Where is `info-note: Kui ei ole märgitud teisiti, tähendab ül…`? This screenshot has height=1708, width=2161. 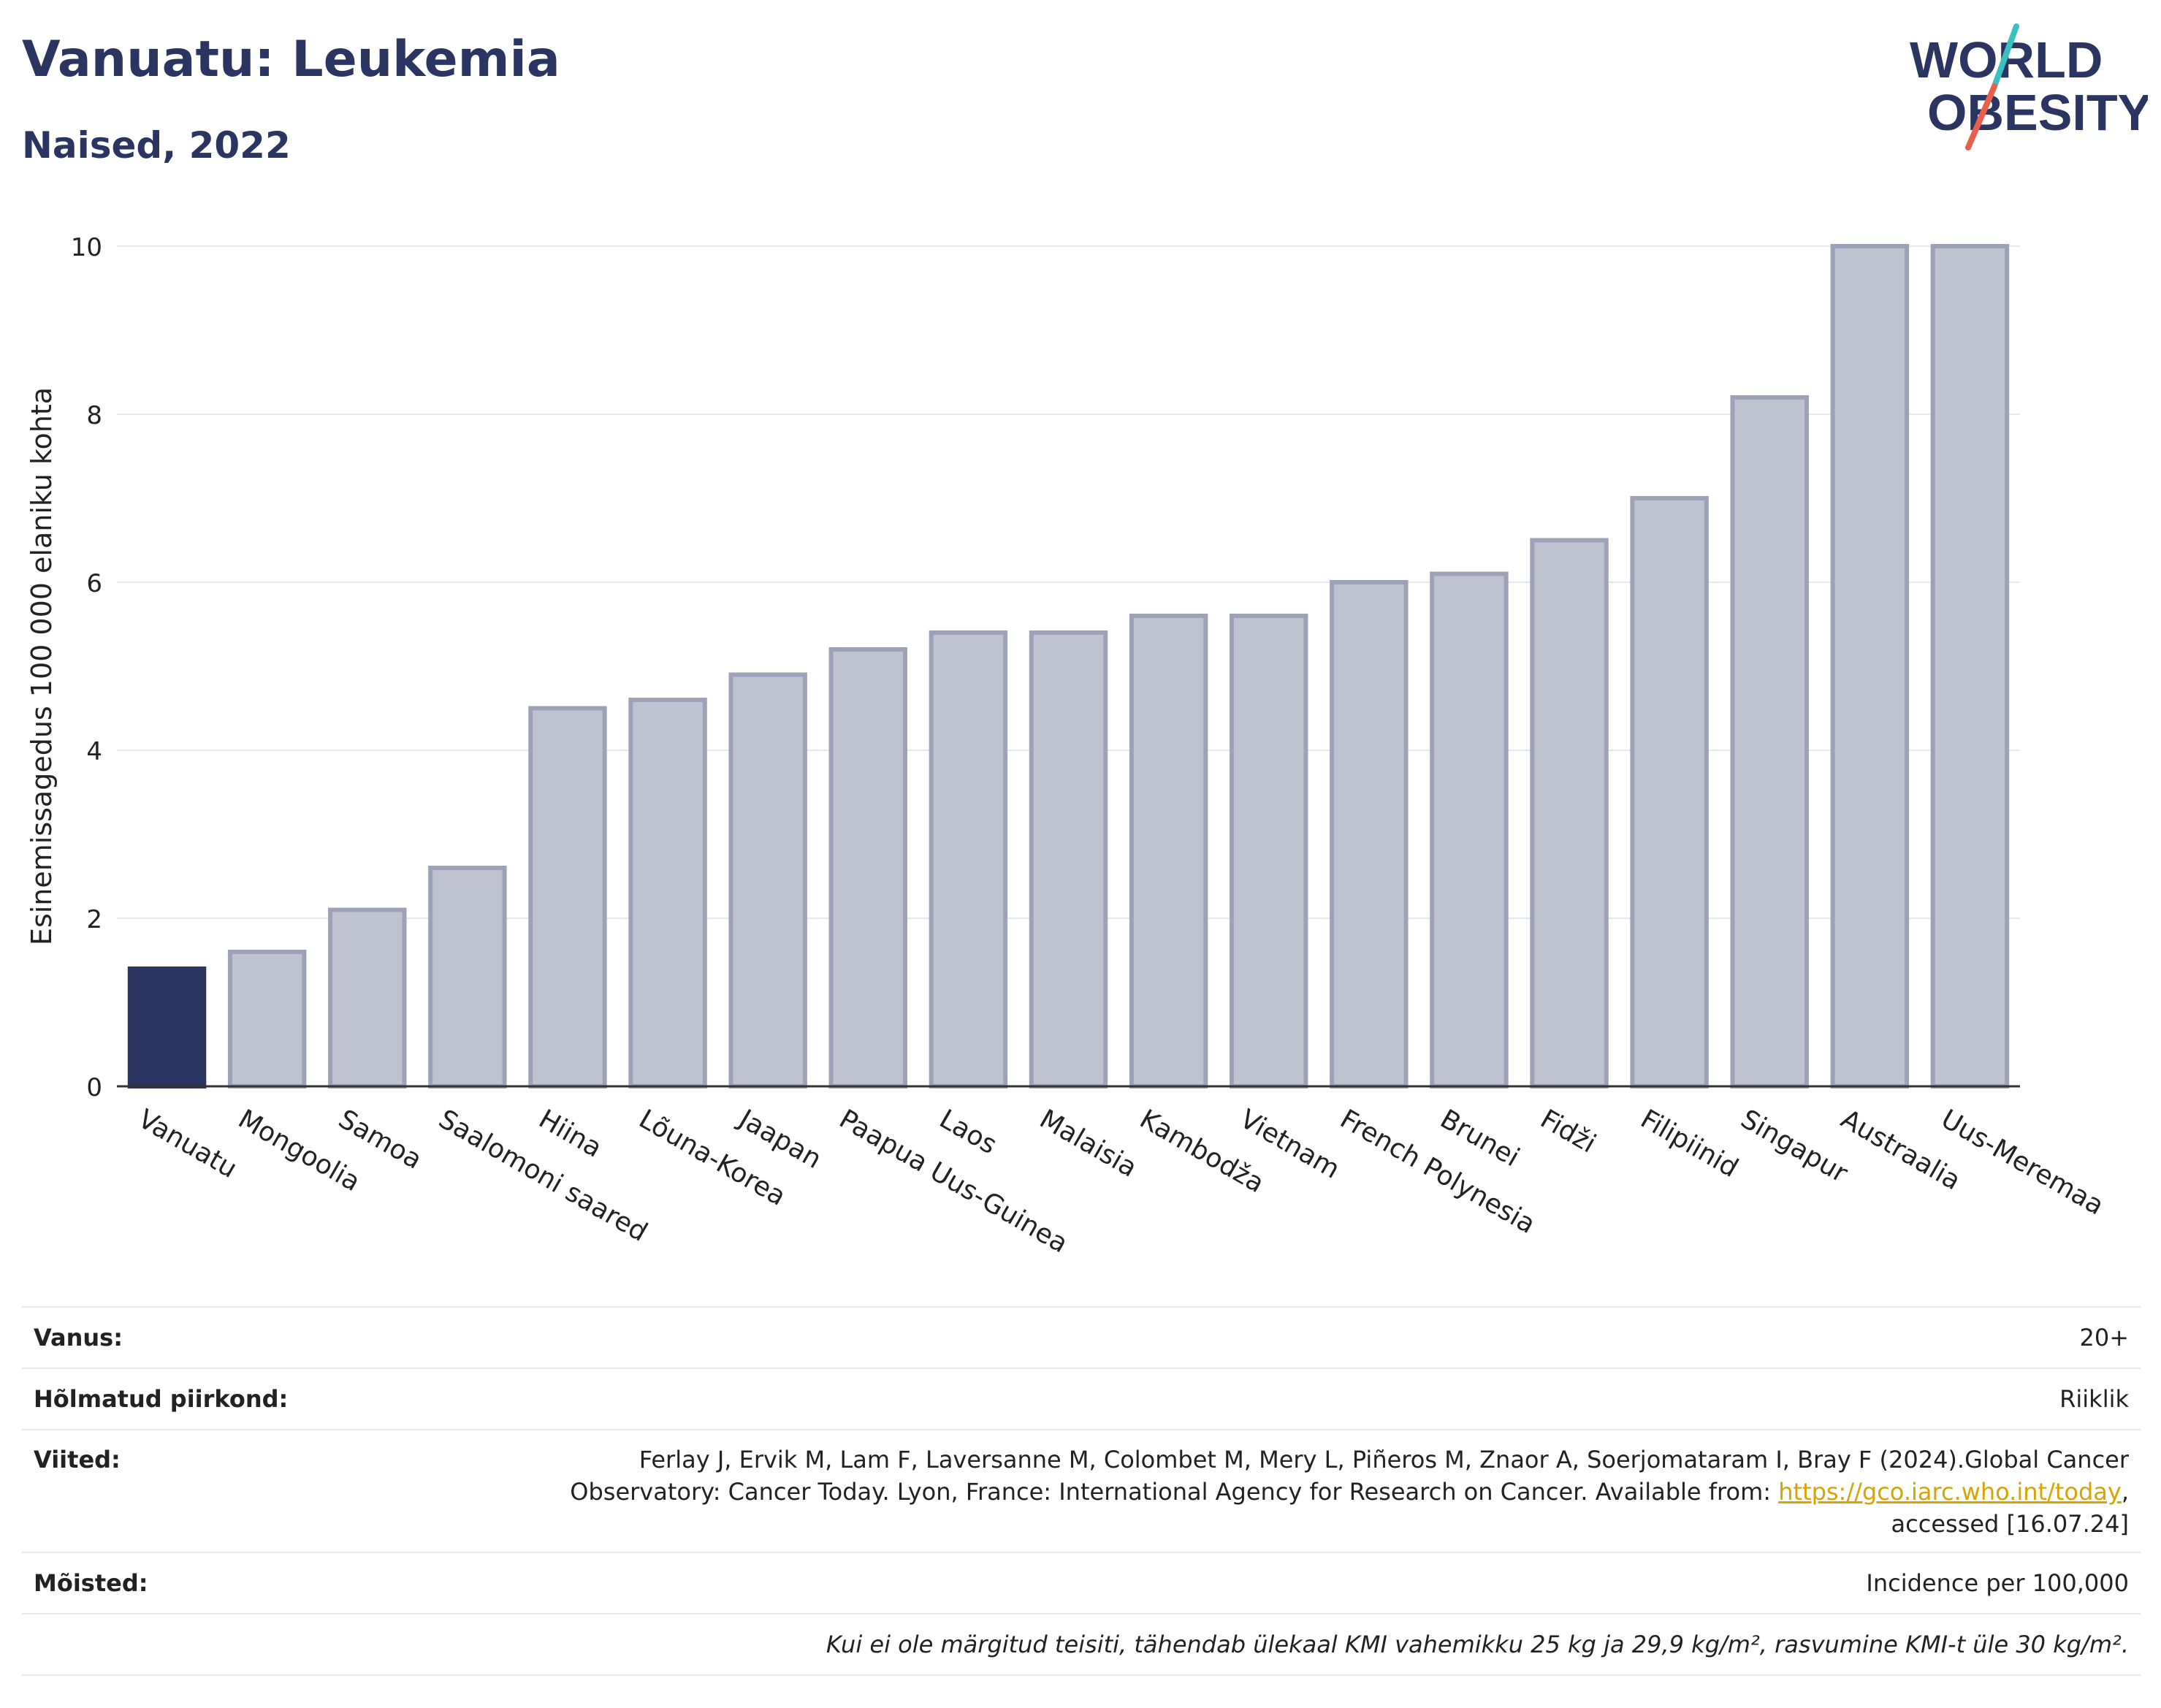
info-note: Kui ei ole märgitud teisiti, tähendab ül… is located at coordinates (1477, 1645).